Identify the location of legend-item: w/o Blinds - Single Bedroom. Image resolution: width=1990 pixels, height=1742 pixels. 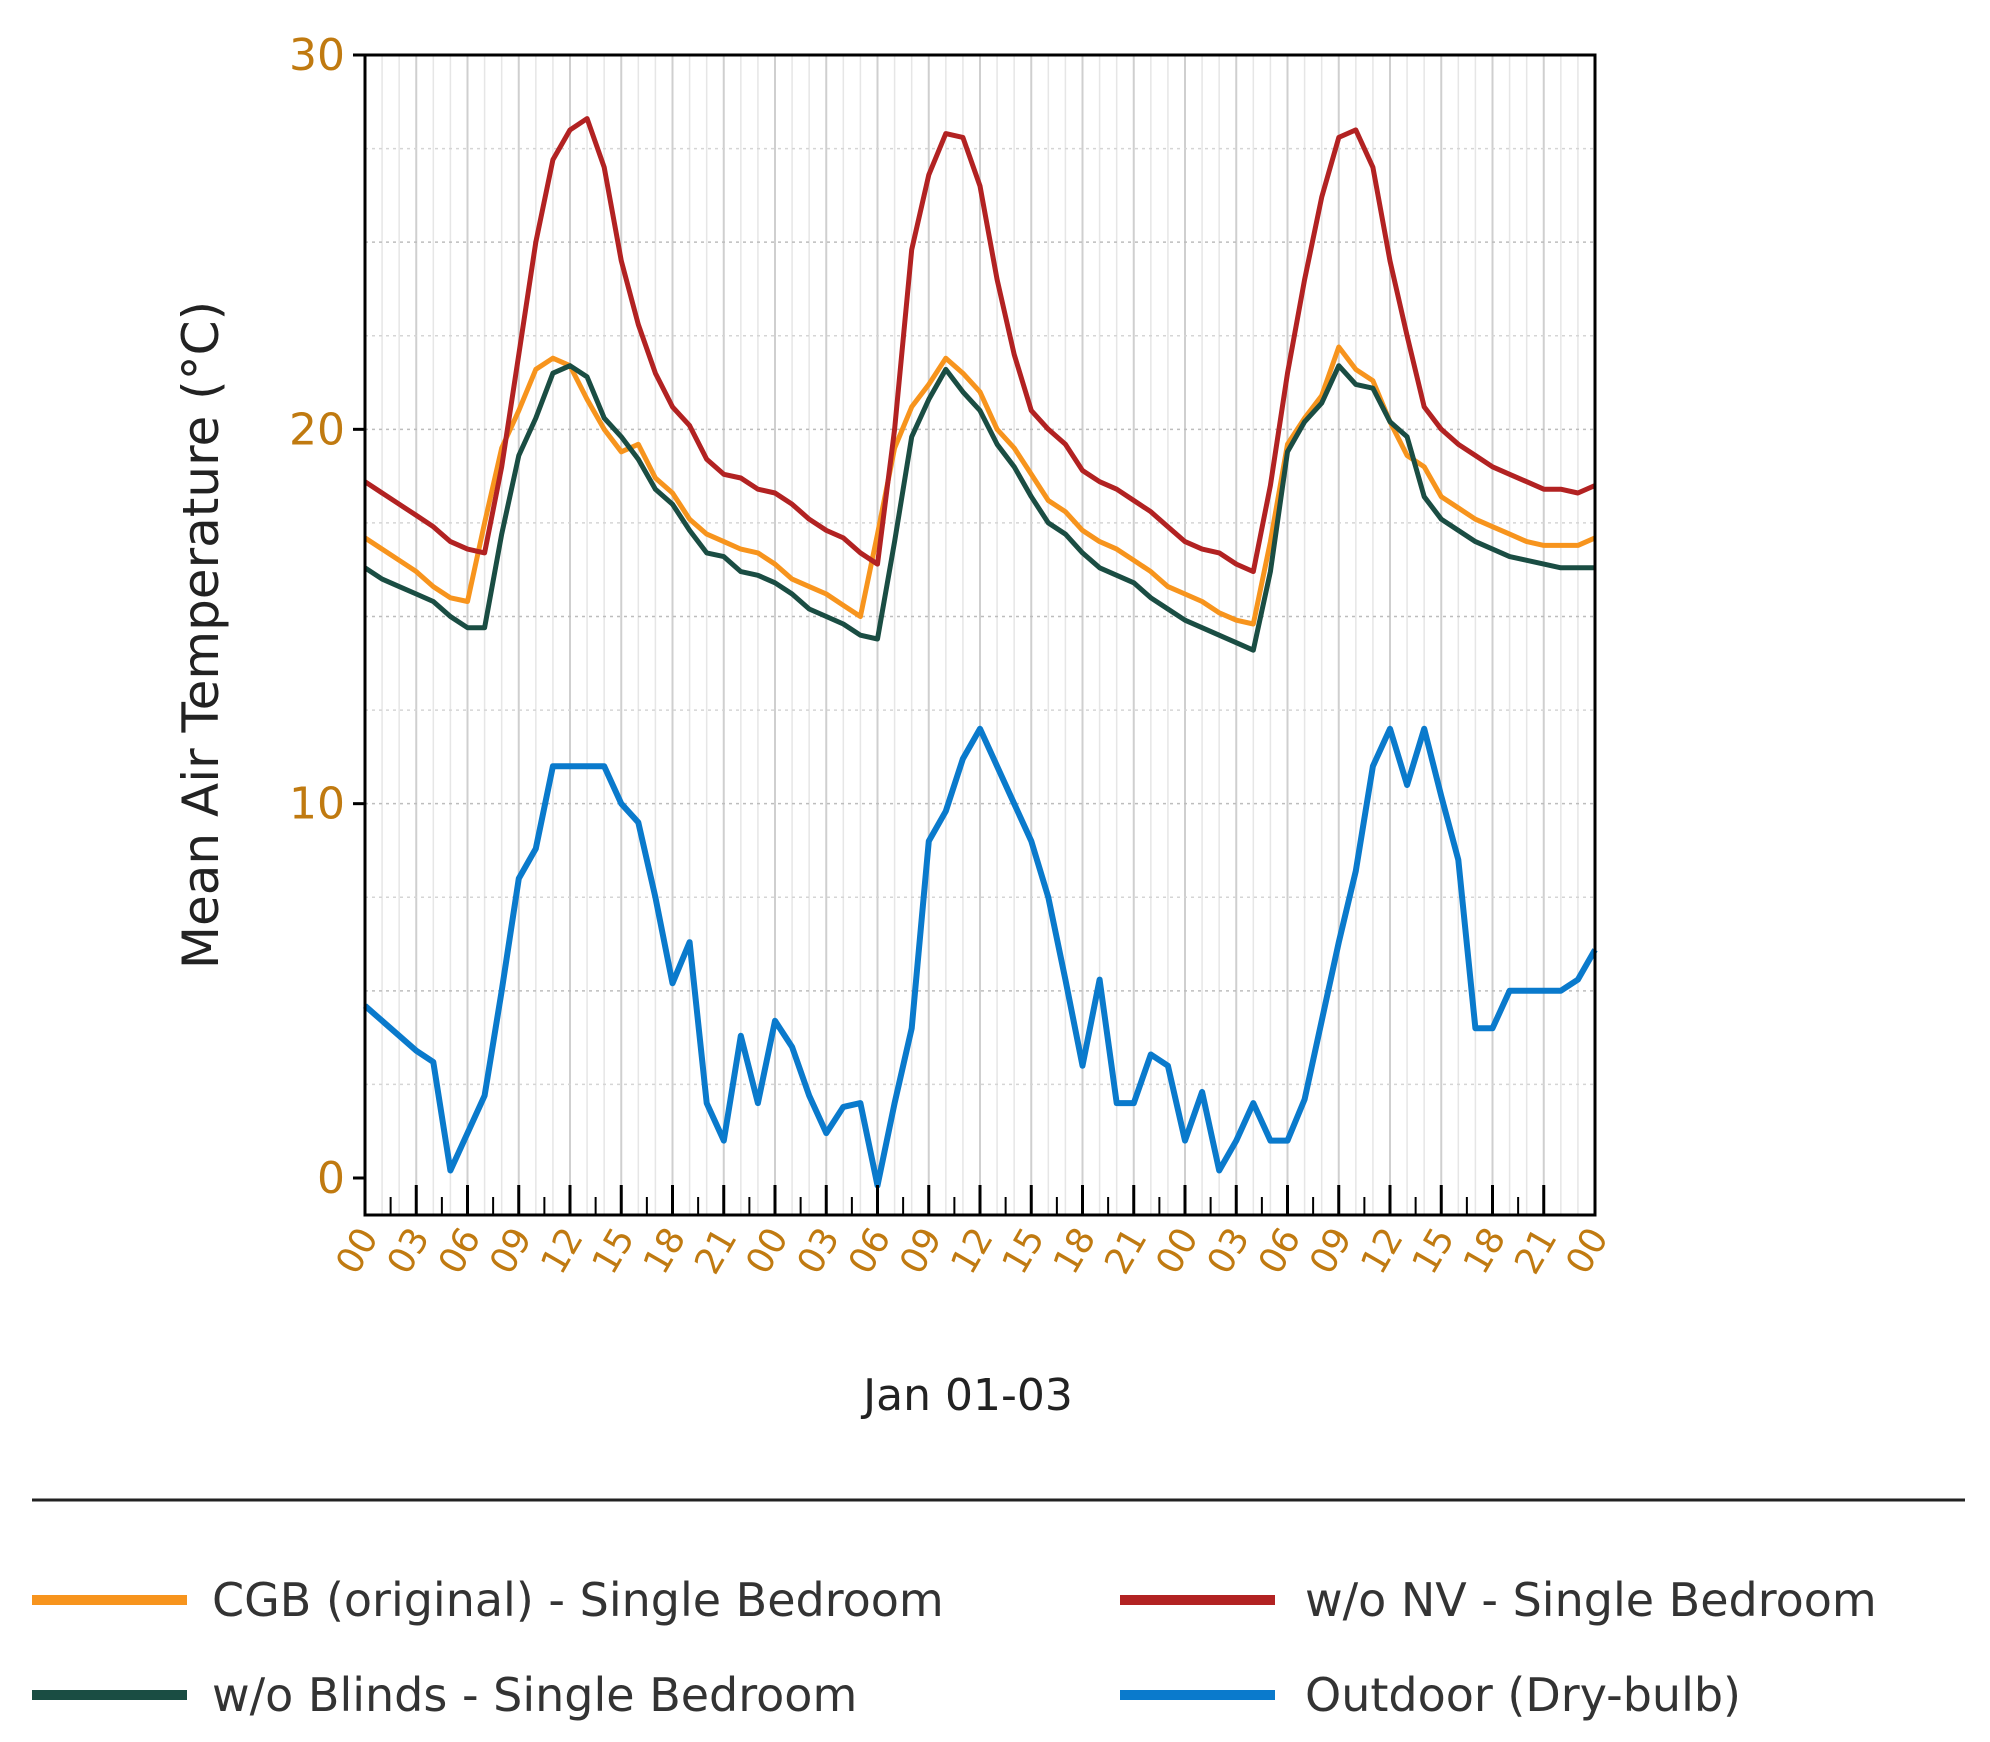
(444, 1695).